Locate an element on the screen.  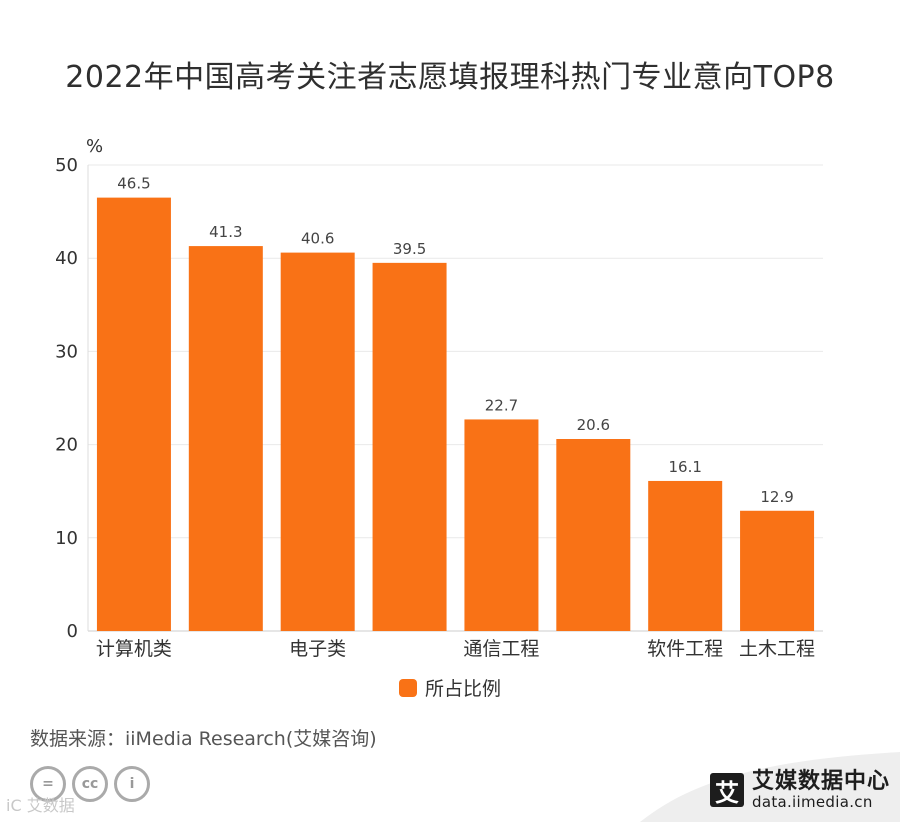
data-label-1: 41.3 is located at coordinates (225, 232).